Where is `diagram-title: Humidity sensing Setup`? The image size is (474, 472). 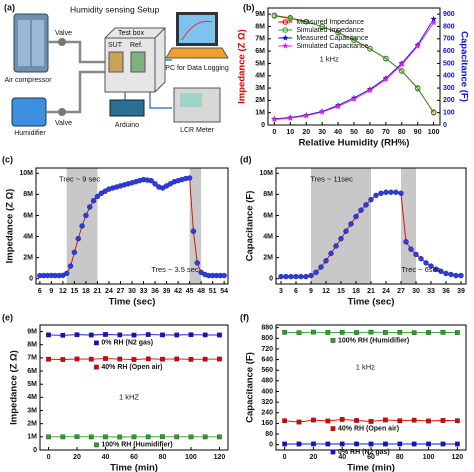 diagram-title: Humidity sensing Setup is located at coordinates (115, 9).